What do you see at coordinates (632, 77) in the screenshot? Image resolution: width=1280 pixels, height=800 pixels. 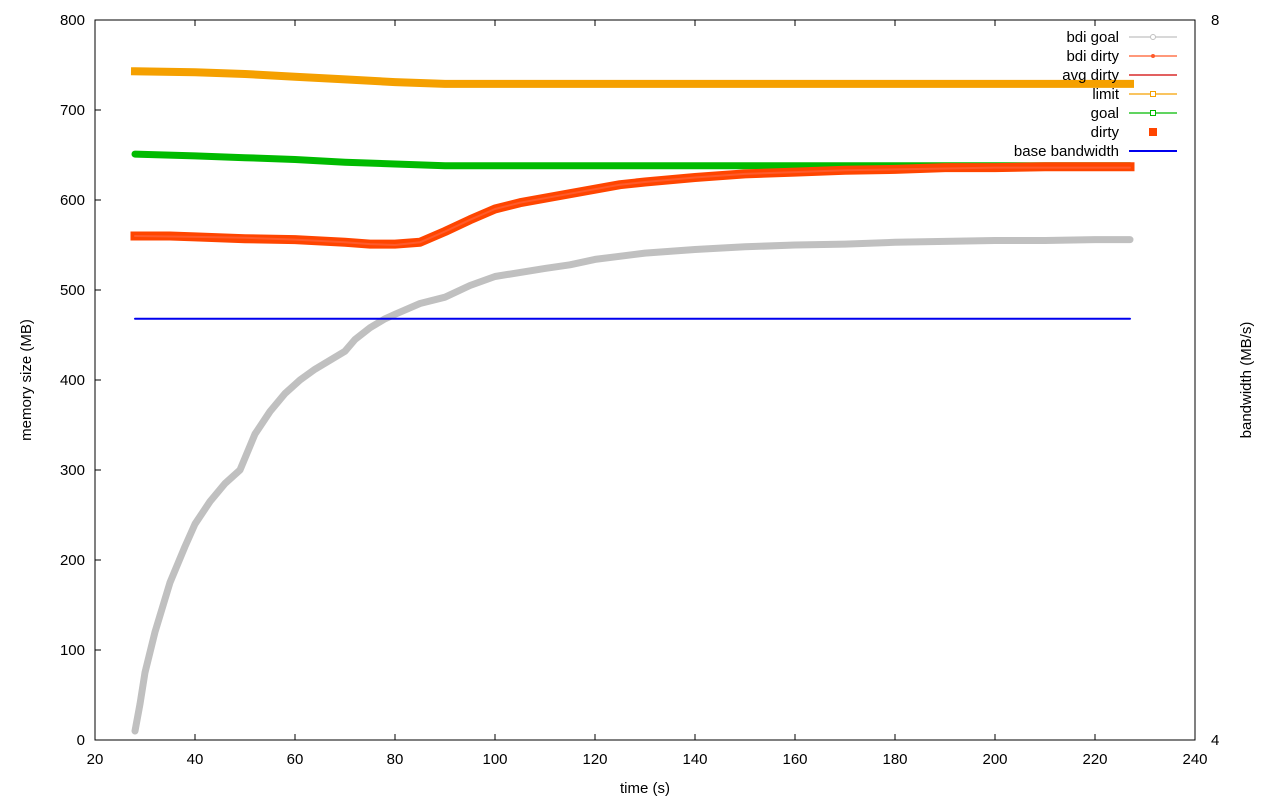 I see `series-limit-line` at bounding box center [632, 77].